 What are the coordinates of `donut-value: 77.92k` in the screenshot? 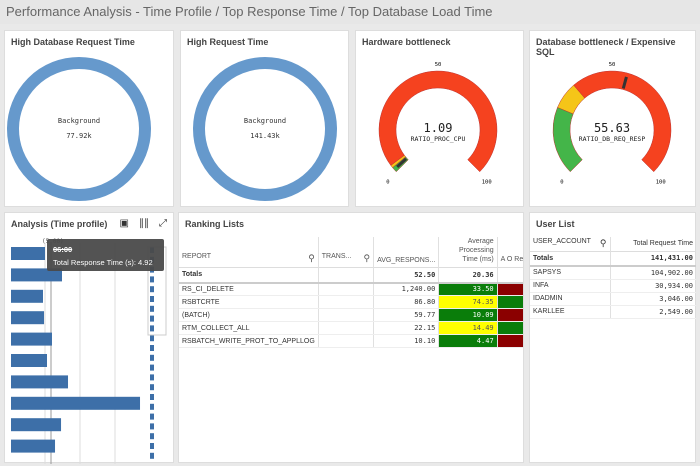 It's located at (79, 136).